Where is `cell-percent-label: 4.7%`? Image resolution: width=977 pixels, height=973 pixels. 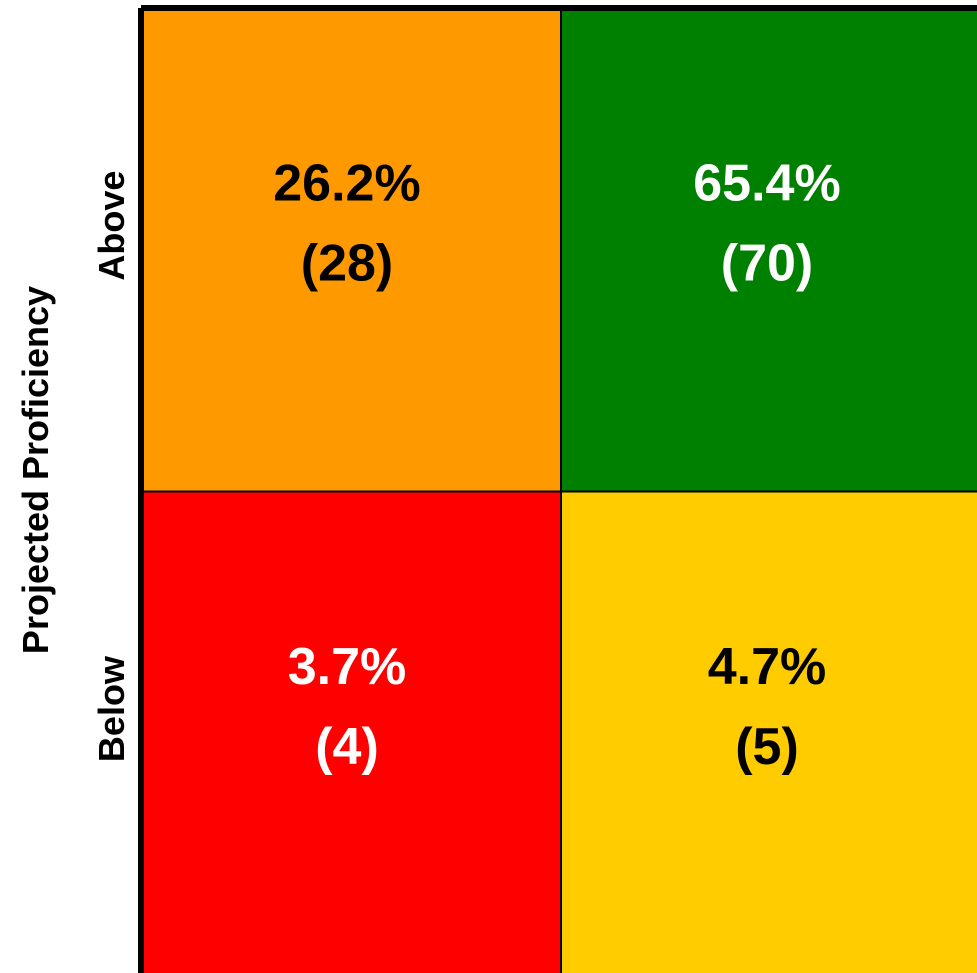 cell-percent-label: 4.7% is located at coordinates (767, 667).